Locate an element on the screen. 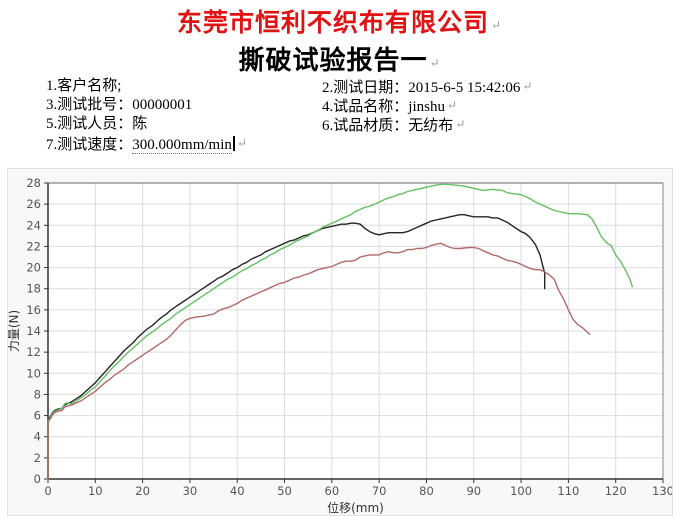 The image size is (679, 516). field-value: 2015-6-5 15:42:06 is located at coordinates (464, 88).